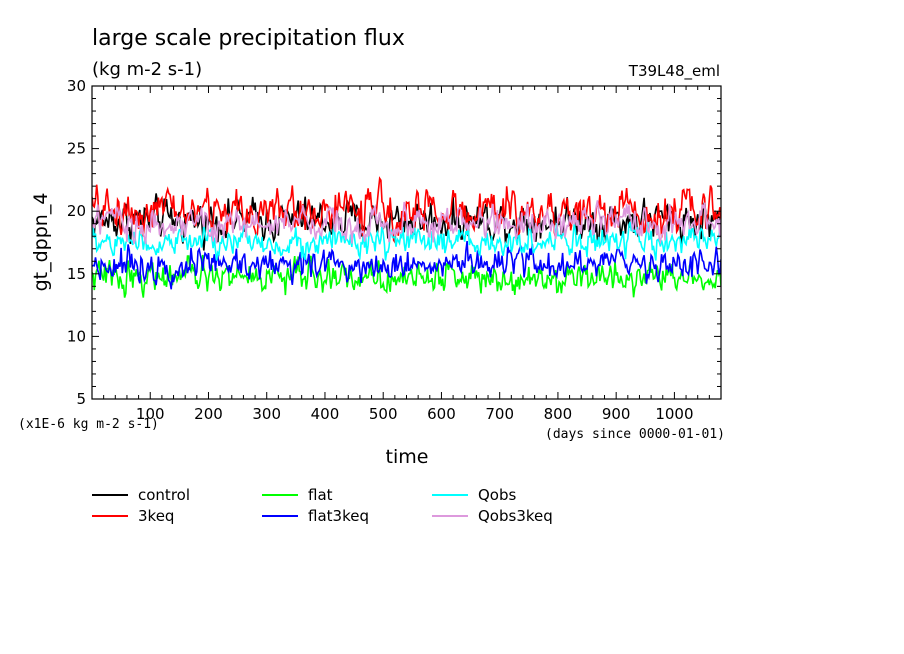 Image resolution: width=904 pixels, height=654 pixels. What do you see at coordinates (497, 495) in the screenshot?
I see `legend-label: Qobs` at bounding box center [497, 495].